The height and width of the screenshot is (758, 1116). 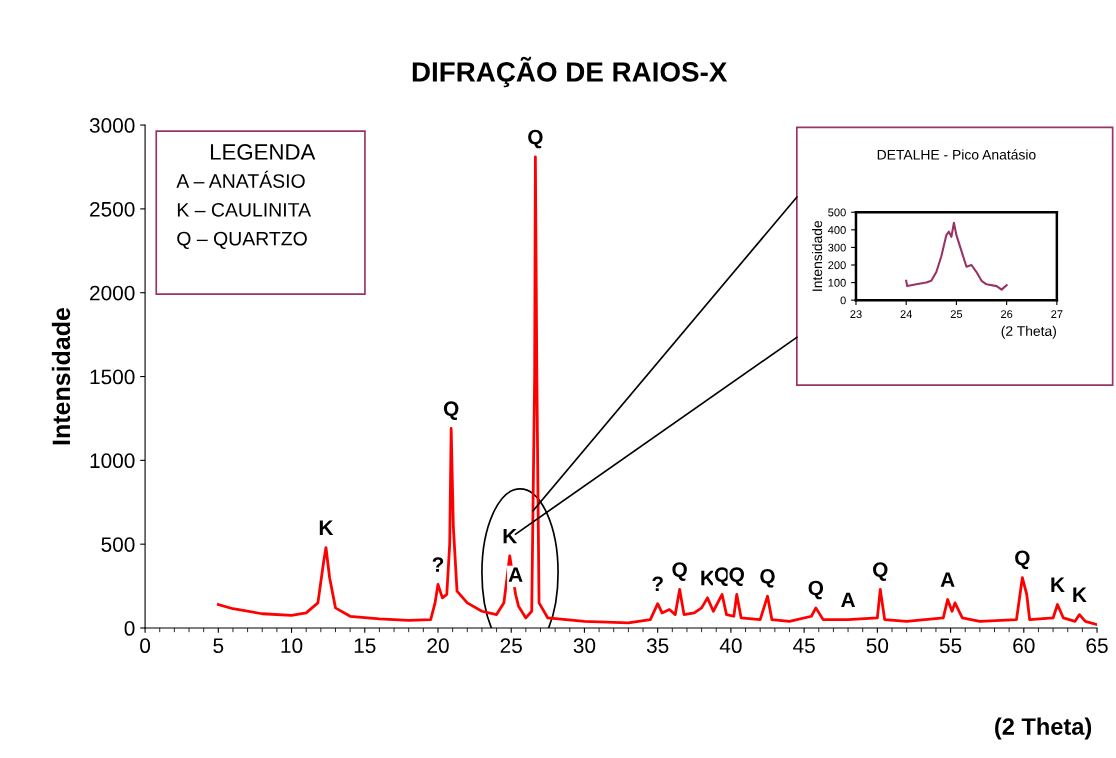 What do you see at coordinates (657, 646) in the screenshot?
I see `x-tick-label: 35` at bounding box center [657, 646].